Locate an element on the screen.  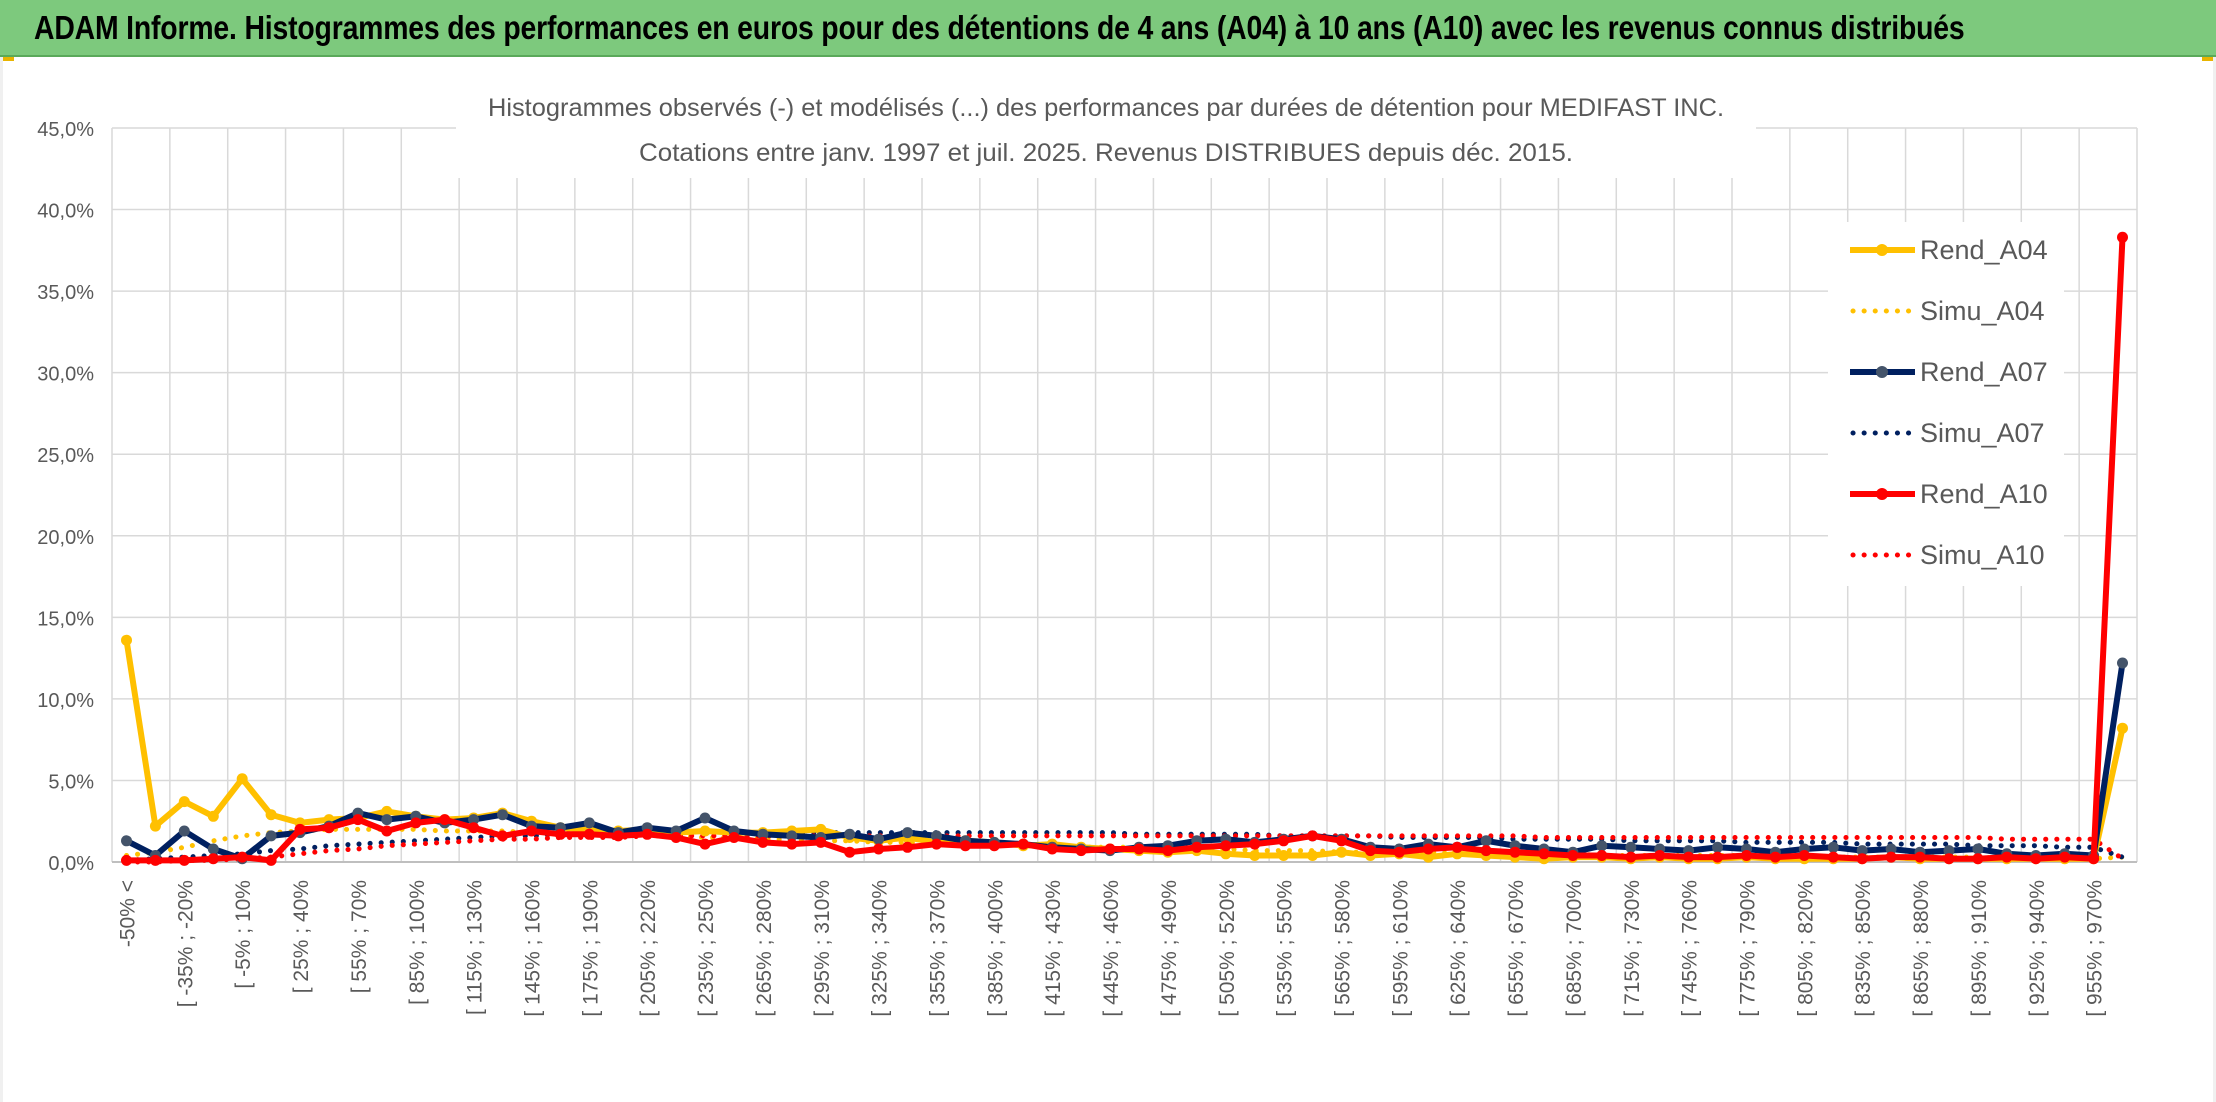
x-tick-label: [ 805% ; 820% is located at coordinates (1805, 948).